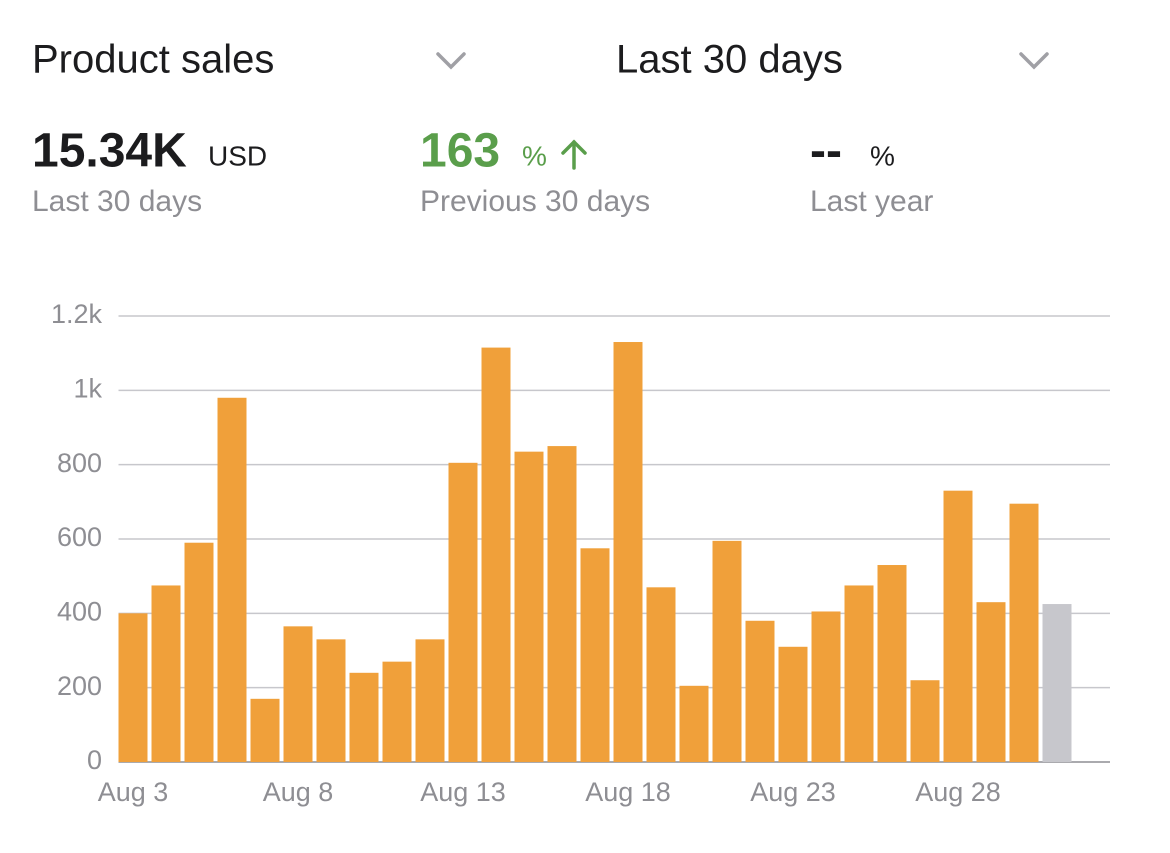 This screenshot has height=853, width=1170. What do you see at coordinates (463, 792) in the screenshot?
I see `x-tick-label: Aug 13` at bounding box center [463, 792].